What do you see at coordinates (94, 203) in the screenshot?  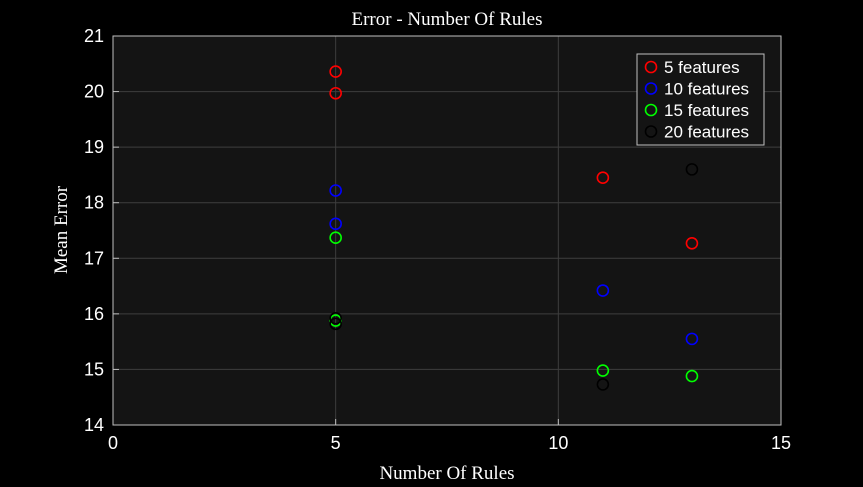 I see `y-tick-label: 18` at bounding box center [94, 203].